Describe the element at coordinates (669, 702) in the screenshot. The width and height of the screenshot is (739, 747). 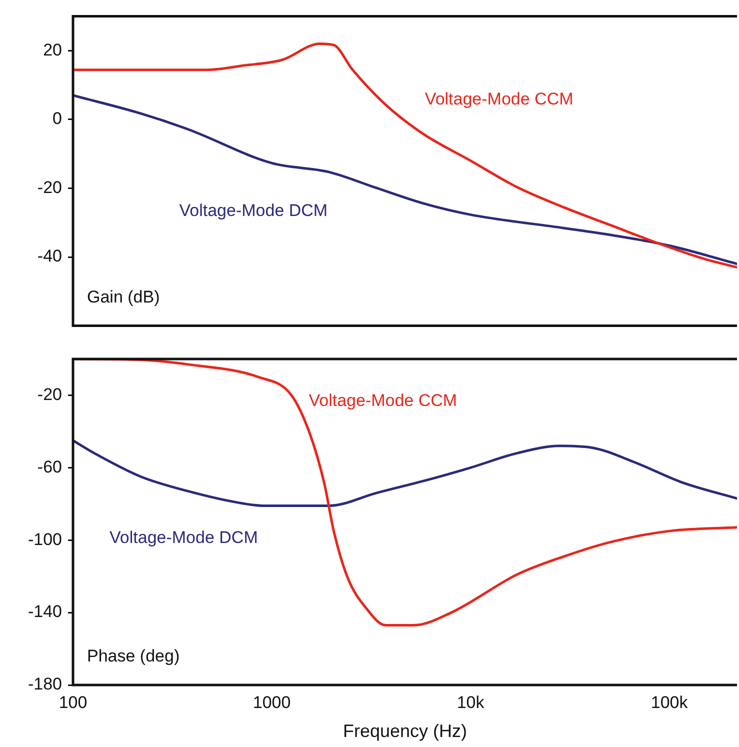
I see `x-tick-label: 100k` at that location.